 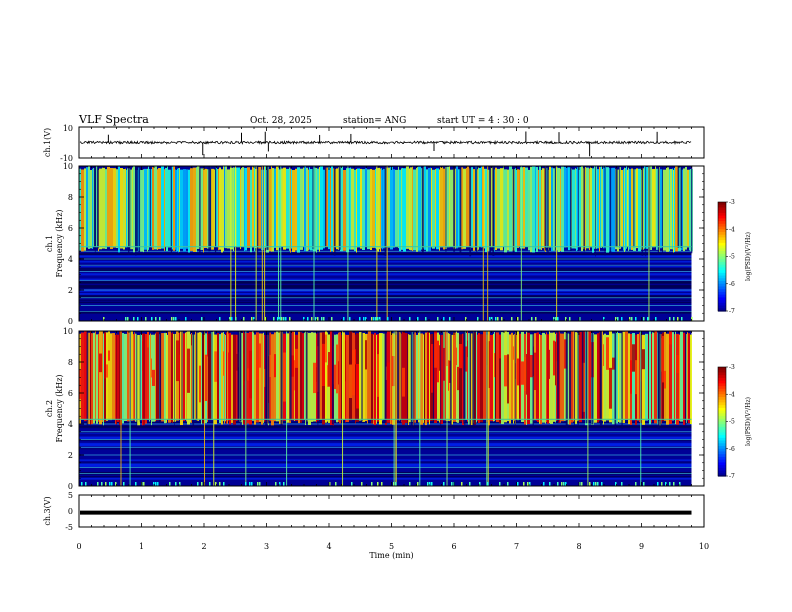 What do you see at coordinates (732, 476) in the screenshot?
I see `colorbar-tick-label: -7` at bounding box center [732, 476].